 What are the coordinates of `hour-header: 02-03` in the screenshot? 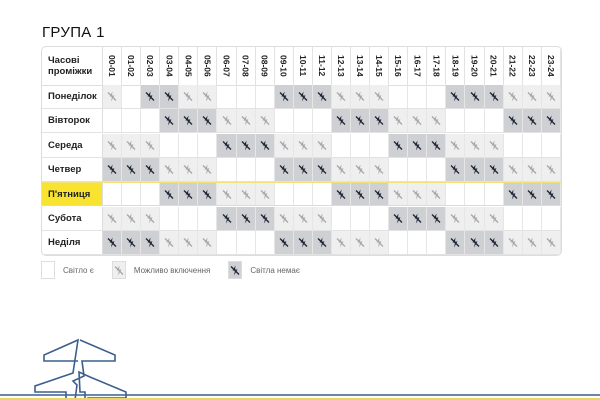 It's located at (151, 66).